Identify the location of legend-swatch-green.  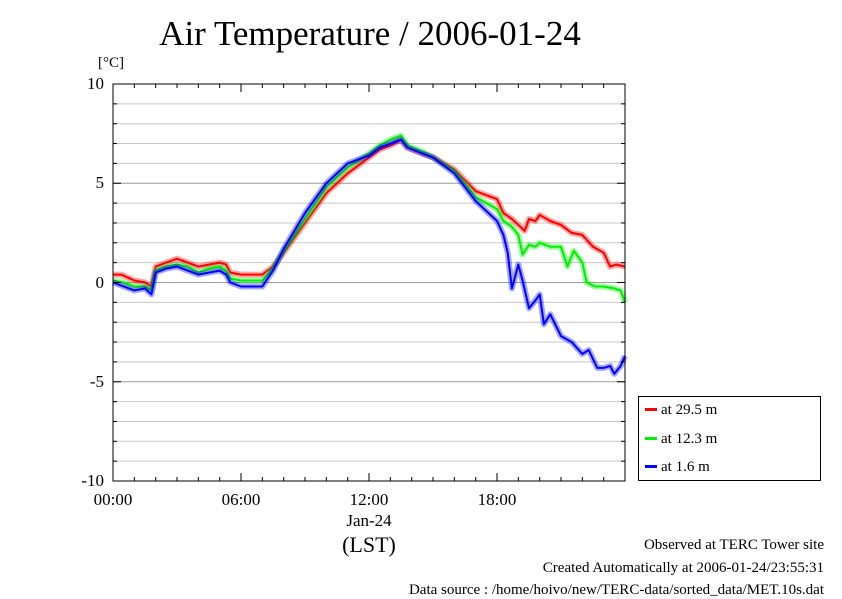
(651, 439).